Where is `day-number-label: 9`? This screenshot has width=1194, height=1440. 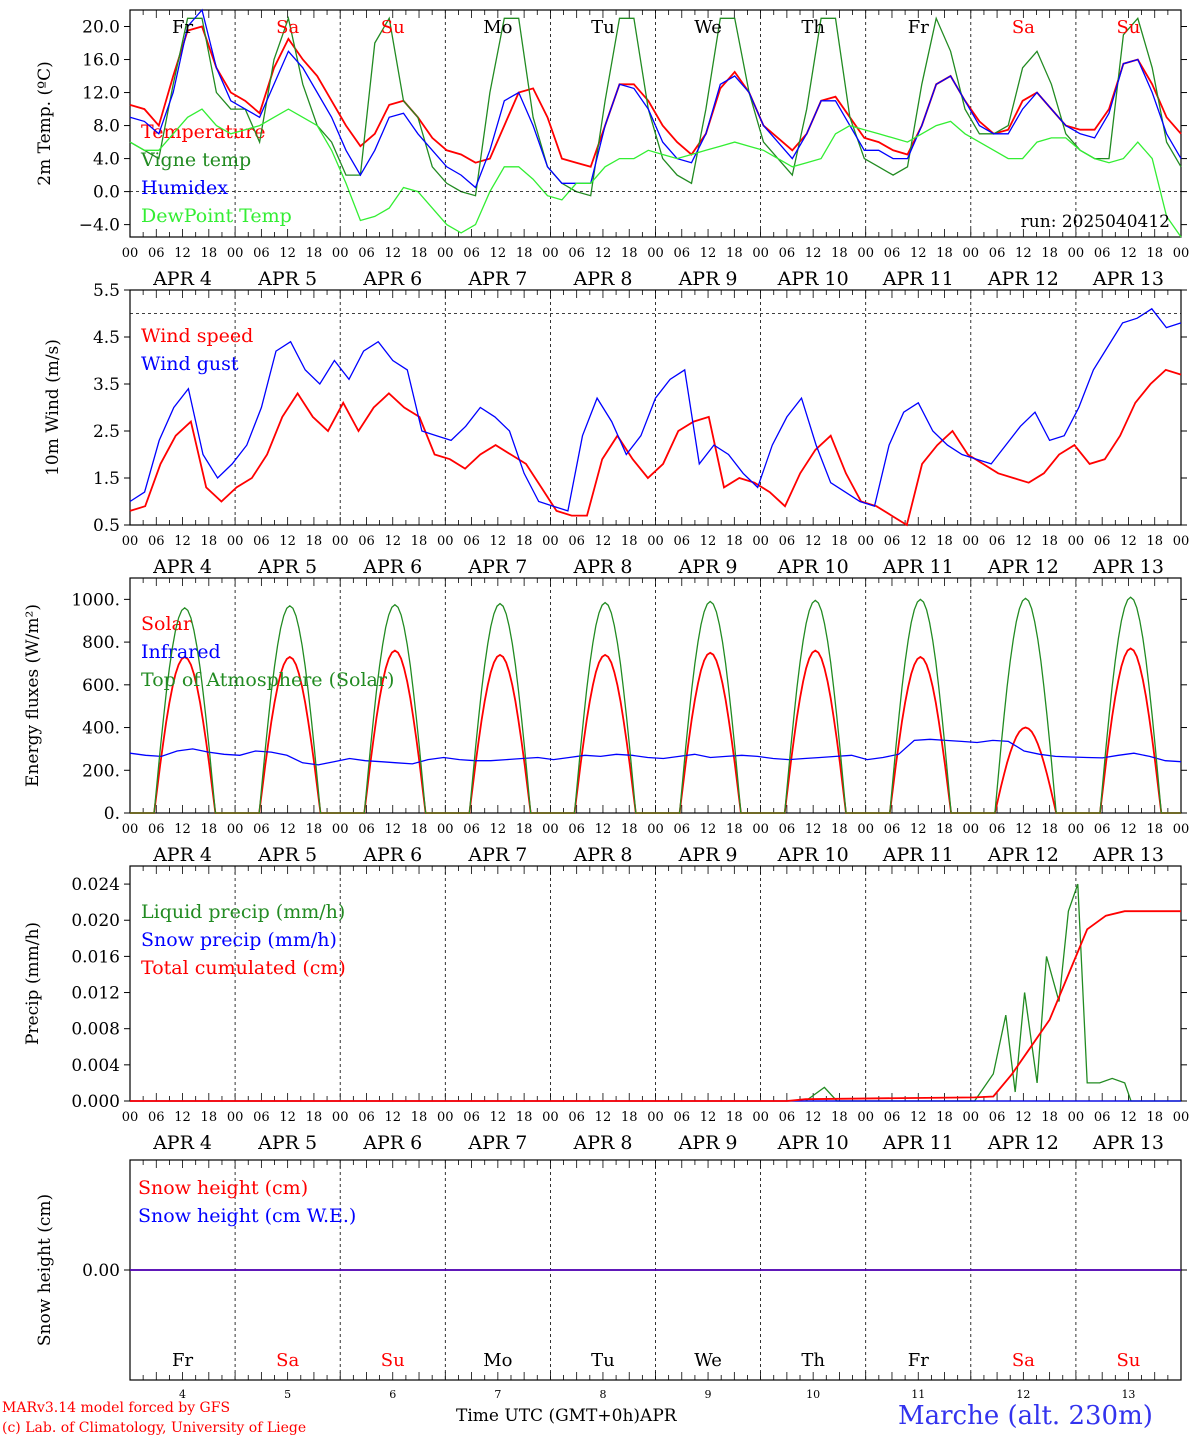 day-number-label: 9 is located at coordinates (708, 1394).